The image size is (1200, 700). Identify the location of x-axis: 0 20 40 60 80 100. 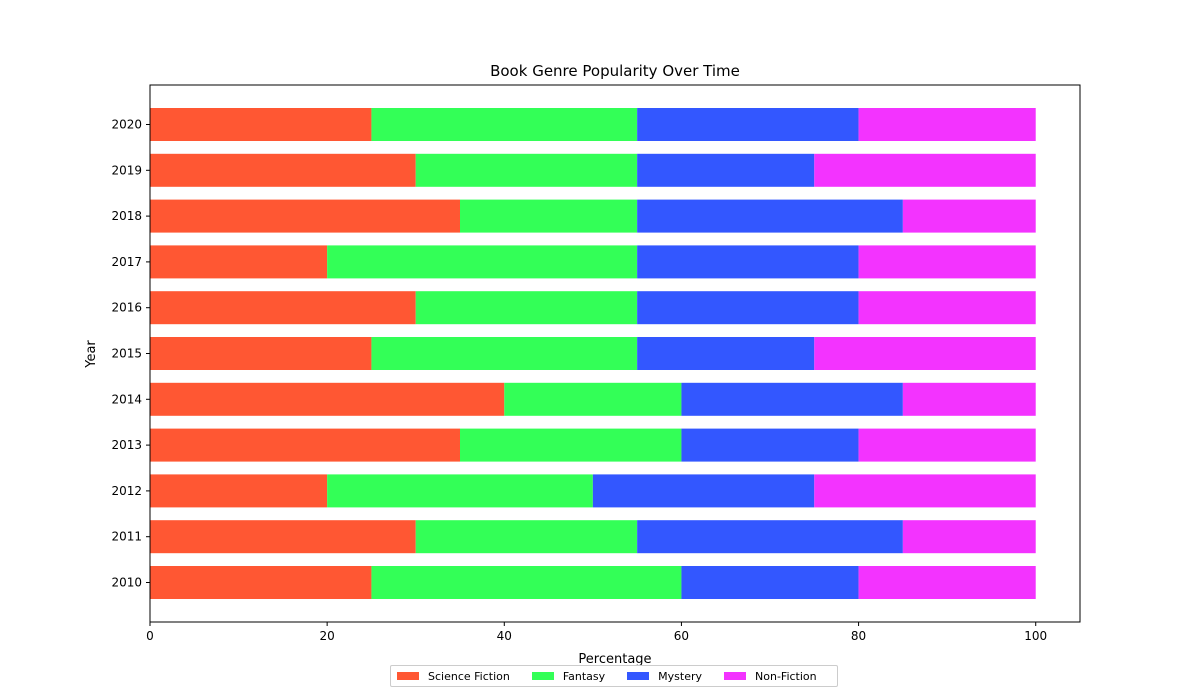
(596, 632).